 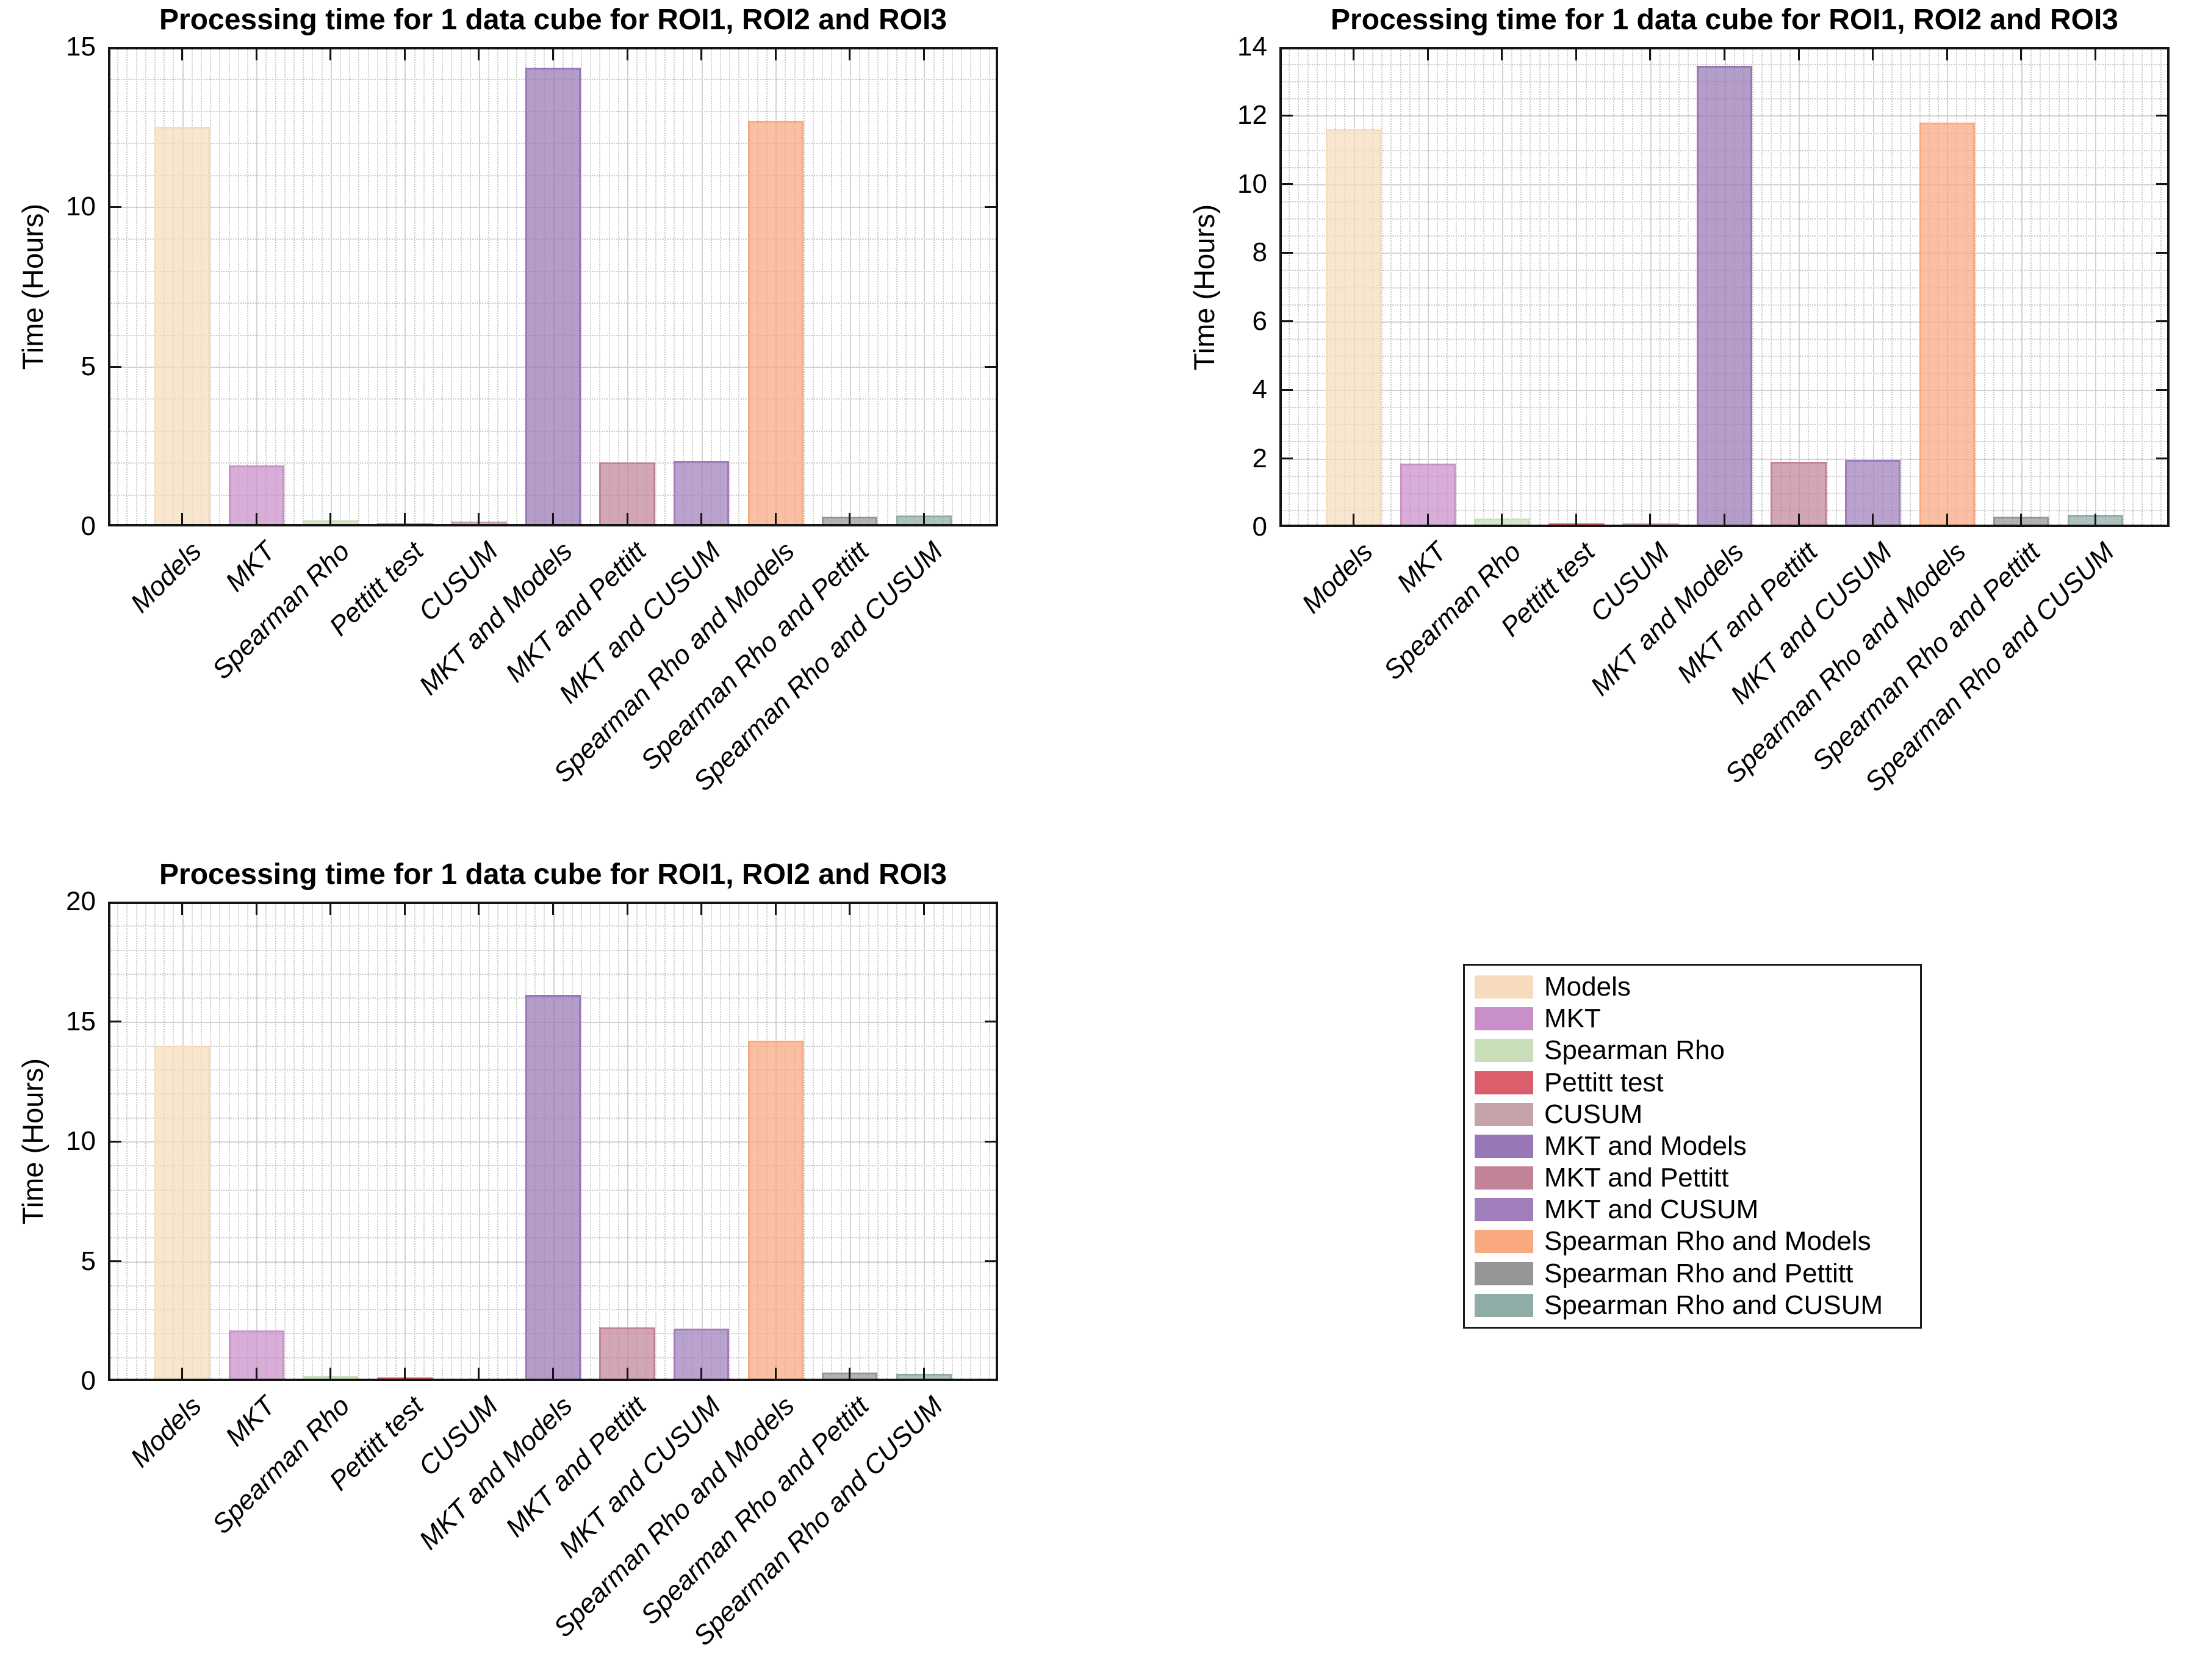 What do you see at coordinates (1576, 525) in the screenshot?
I see `bar-pettitt-test` at bounding box center [1576, 525].